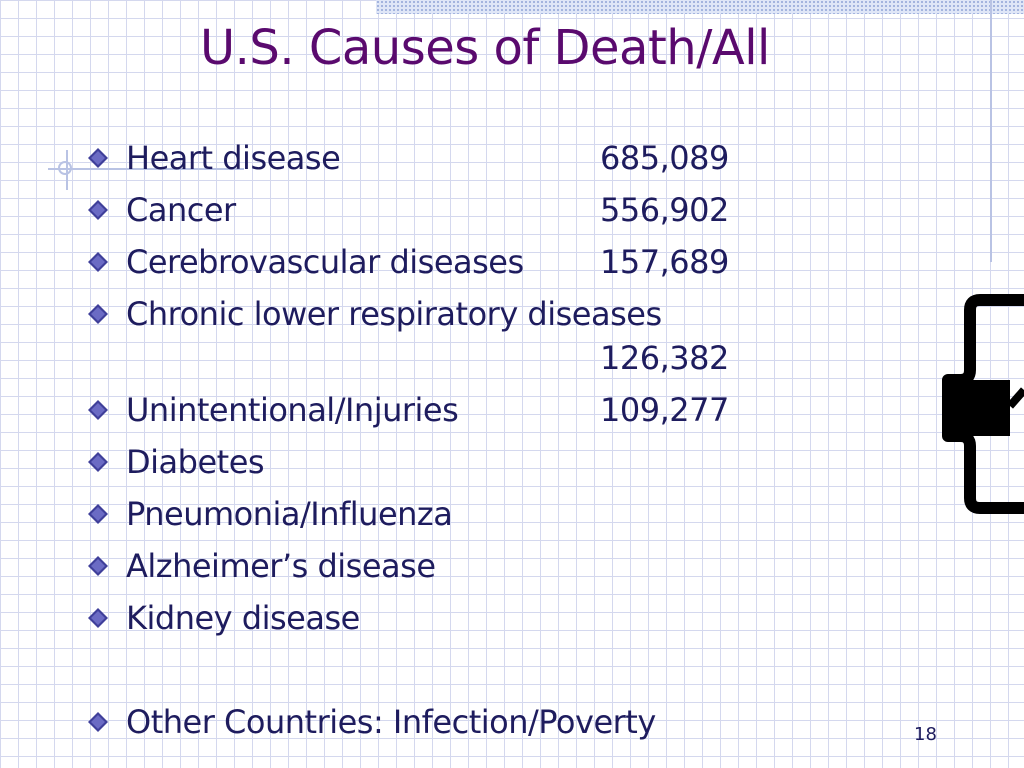  I want to click on bullet-item-pneumonia: Pneumonia/Influenza, so click(438, 516).